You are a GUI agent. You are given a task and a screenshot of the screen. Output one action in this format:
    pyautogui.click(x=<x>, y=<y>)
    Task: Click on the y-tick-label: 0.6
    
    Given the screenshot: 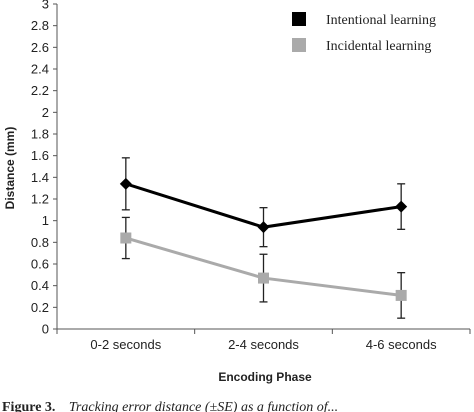 What is the action you would take?
    pyautogui.click(x=40, y=264)
    